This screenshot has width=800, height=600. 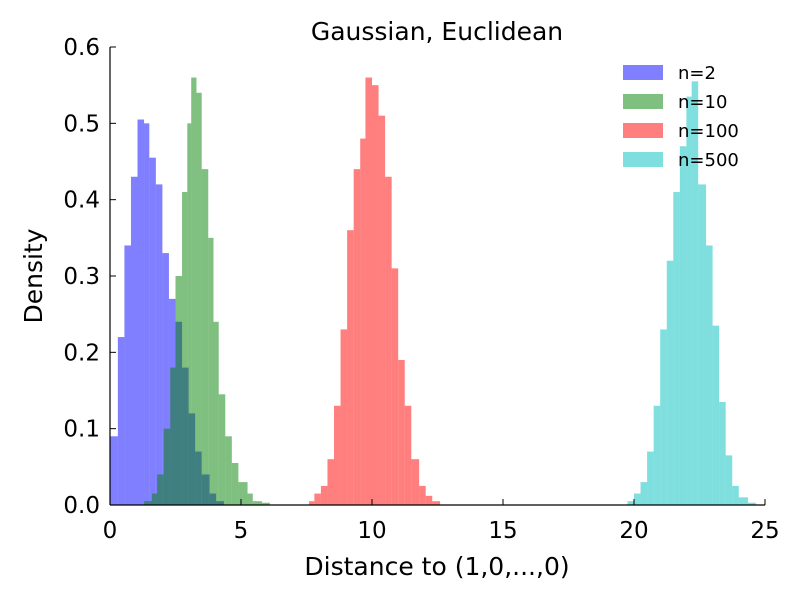 I want to click on x-tick-label: 15, so click(x=502, y=531).